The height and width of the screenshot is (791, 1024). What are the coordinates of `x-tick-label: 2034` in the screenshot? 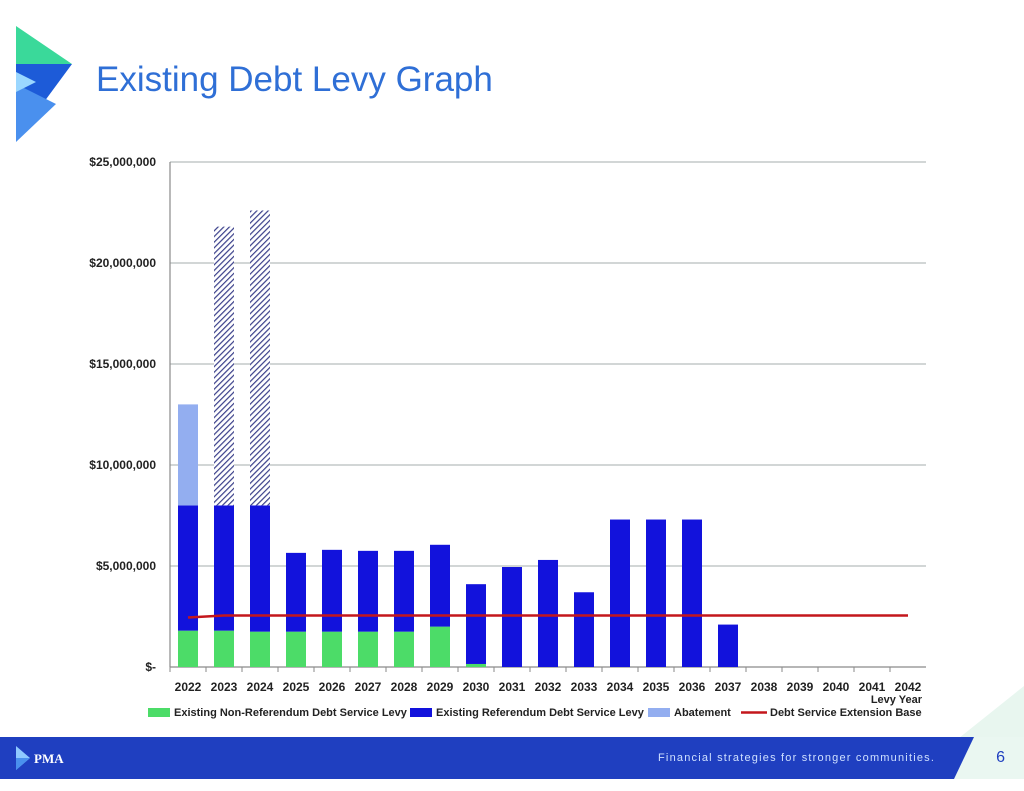 It's located at (620, 687).